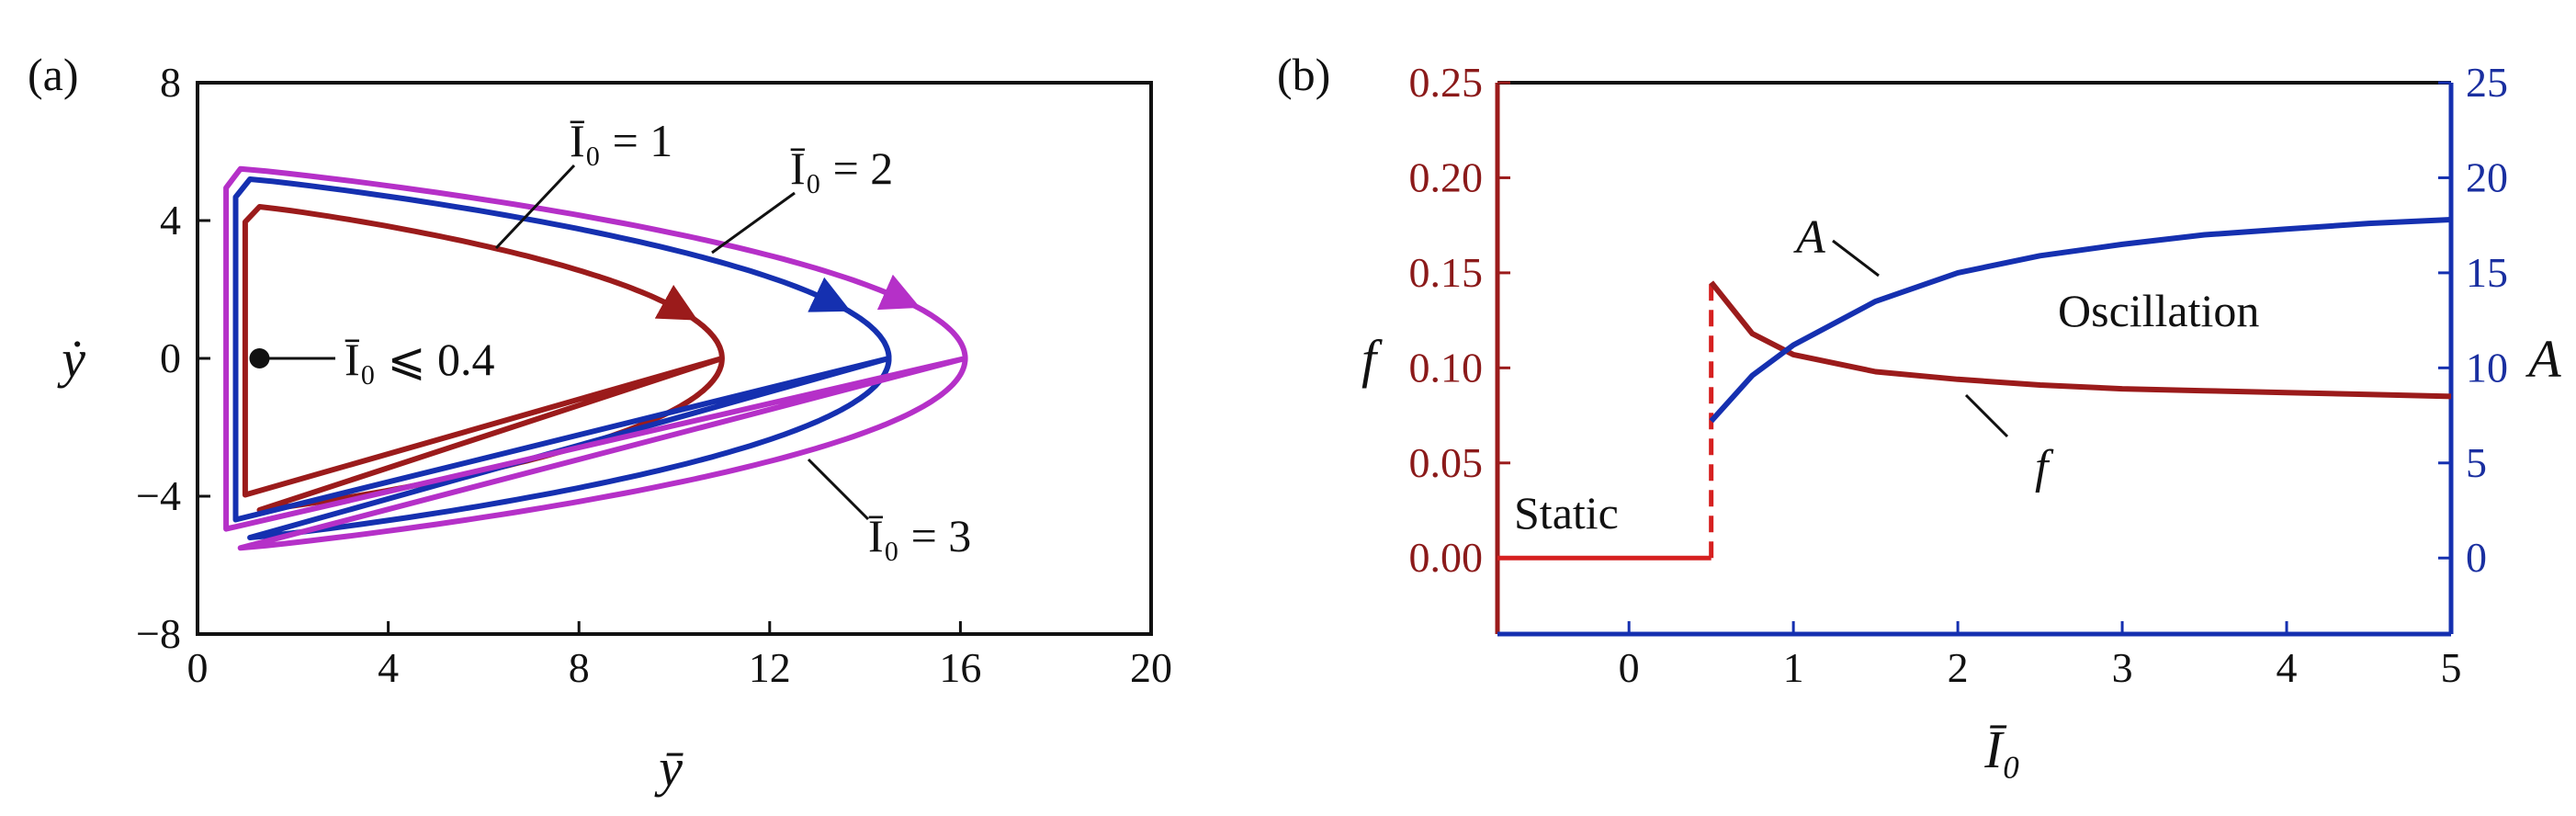 Image resolution: width=2576 pixels, height=816 pixels. Describe the element at coordinates (960, 667) in the screenshot. I see `a-xtick-label: 16` at that location.